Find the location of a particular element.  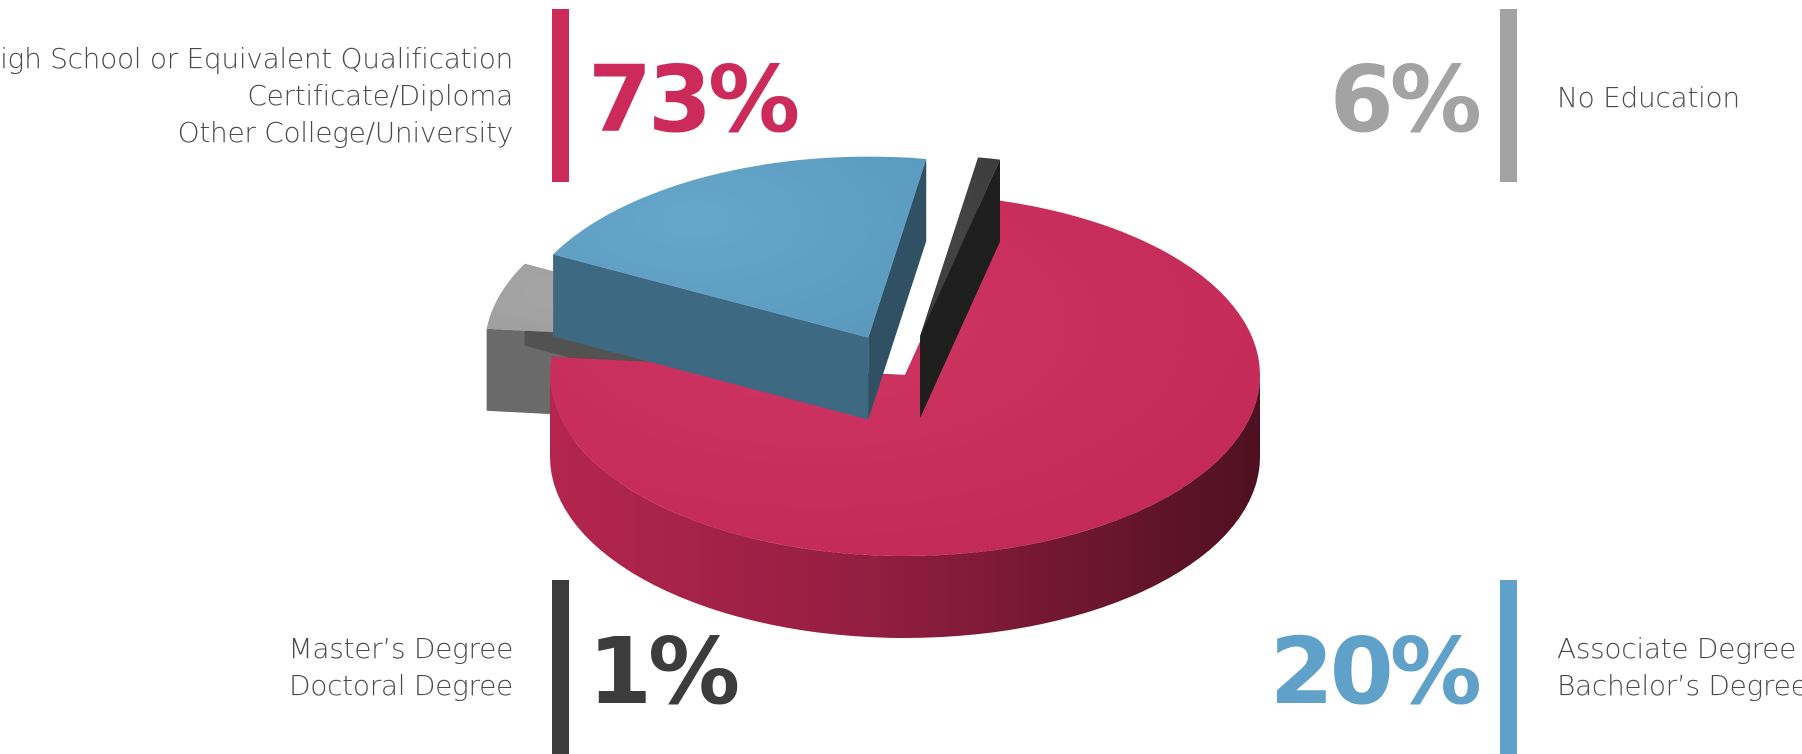

slice-label: Other College/University is located at coordinates (345, 132).